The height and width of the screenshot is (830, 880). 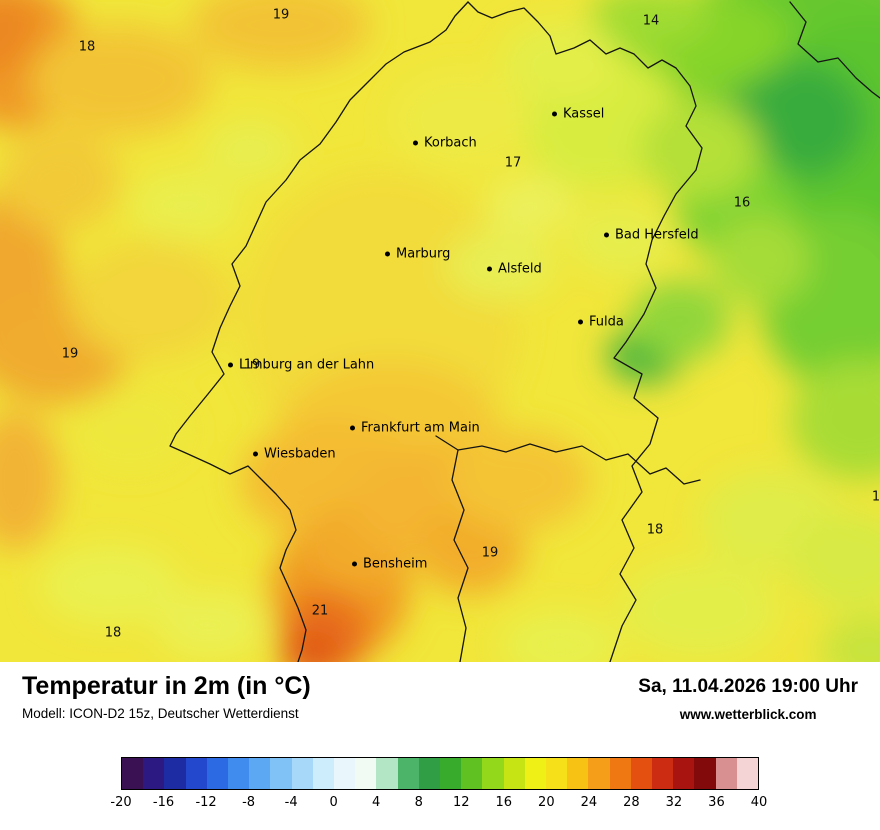 I want to click on city-label: Korbach, so click(x=450, y=143).